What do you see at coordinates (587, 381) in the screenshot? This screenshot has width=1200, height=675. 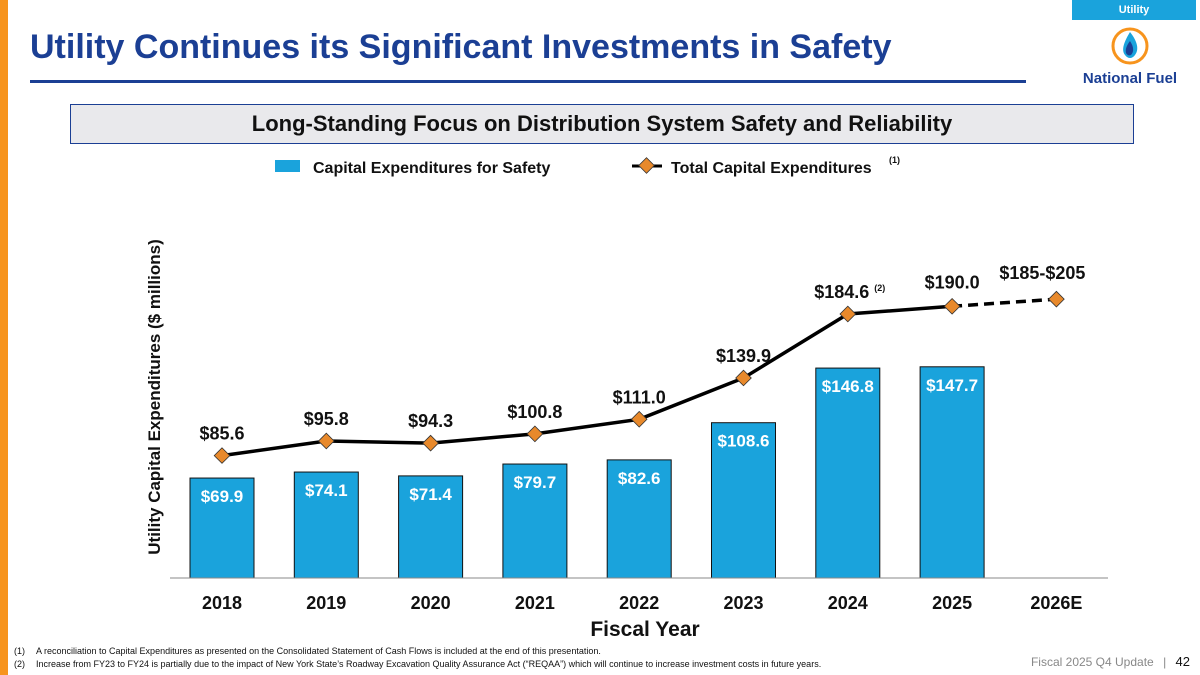 I see `total-capex-line` at bounding box center [587, 381].